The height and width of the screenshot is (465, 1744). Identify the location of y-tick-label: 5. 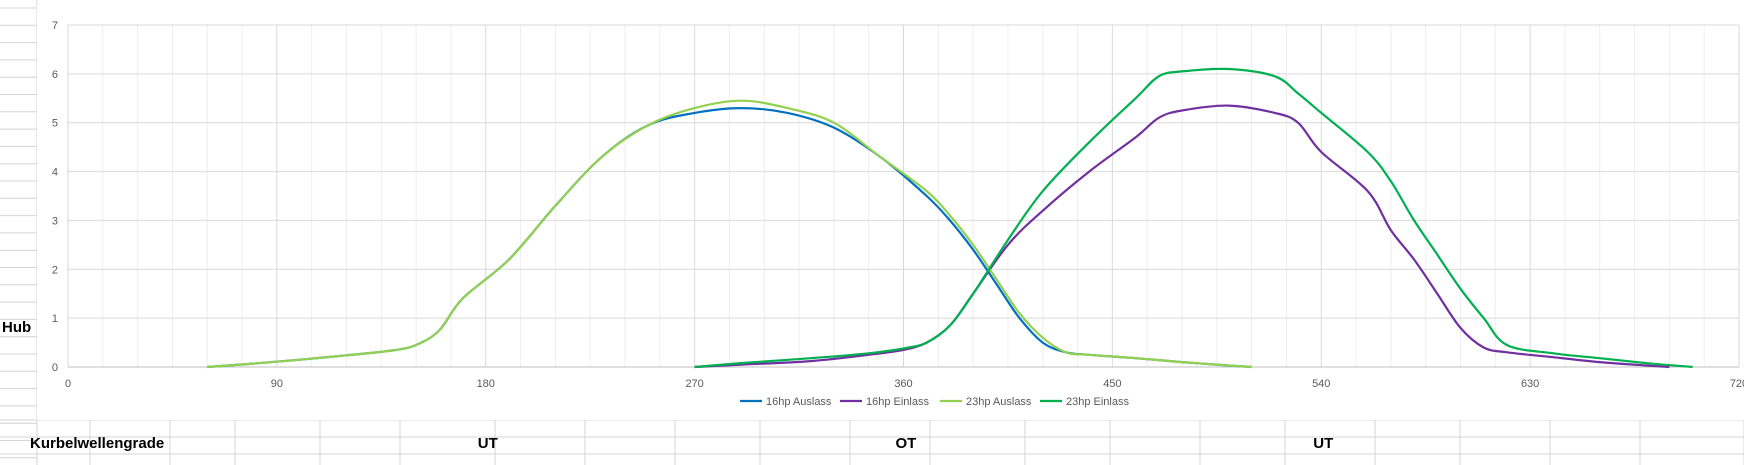
(55, 124).